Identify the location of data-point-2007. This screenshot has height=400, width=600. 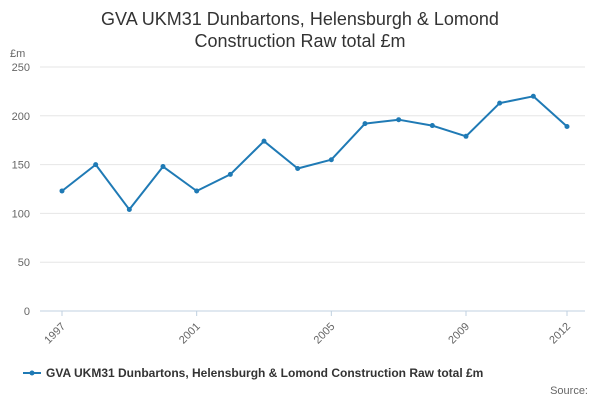
(399, 120).